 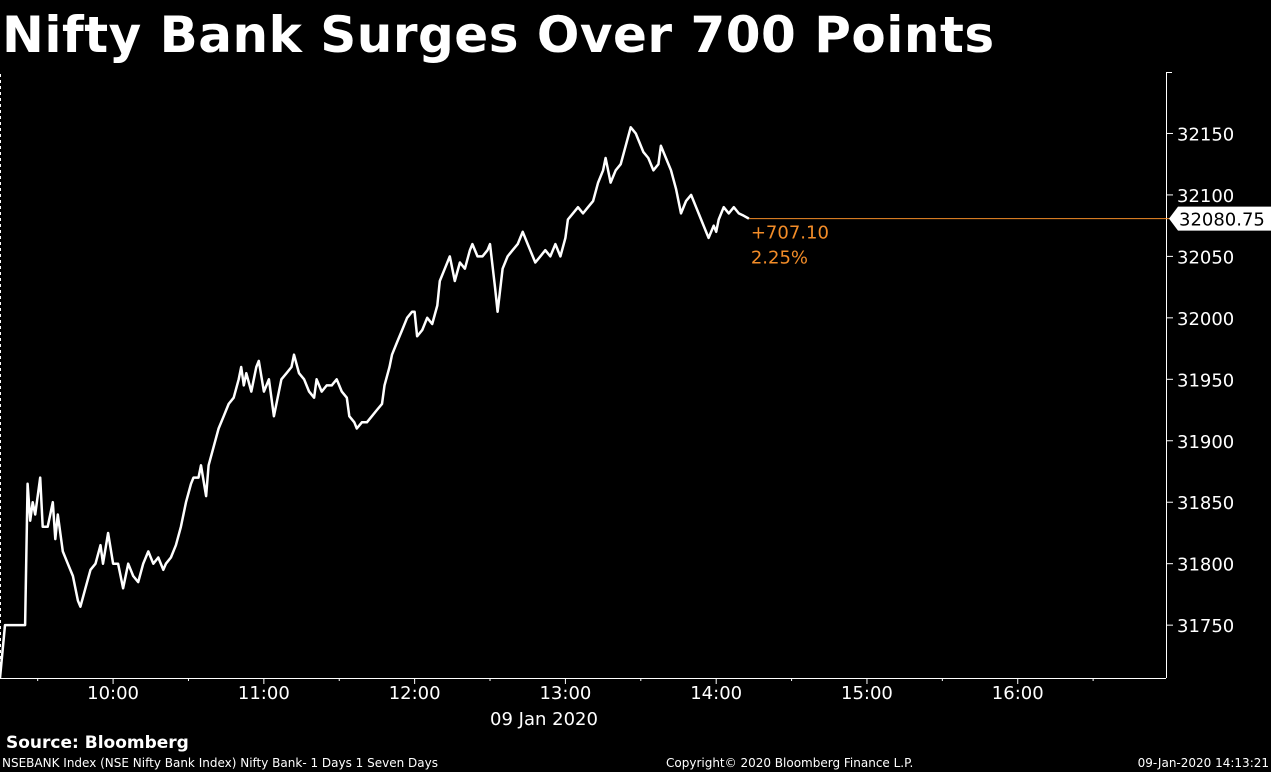 I want to click on y-tick-label: 31950, so click(x=1205, y=380).